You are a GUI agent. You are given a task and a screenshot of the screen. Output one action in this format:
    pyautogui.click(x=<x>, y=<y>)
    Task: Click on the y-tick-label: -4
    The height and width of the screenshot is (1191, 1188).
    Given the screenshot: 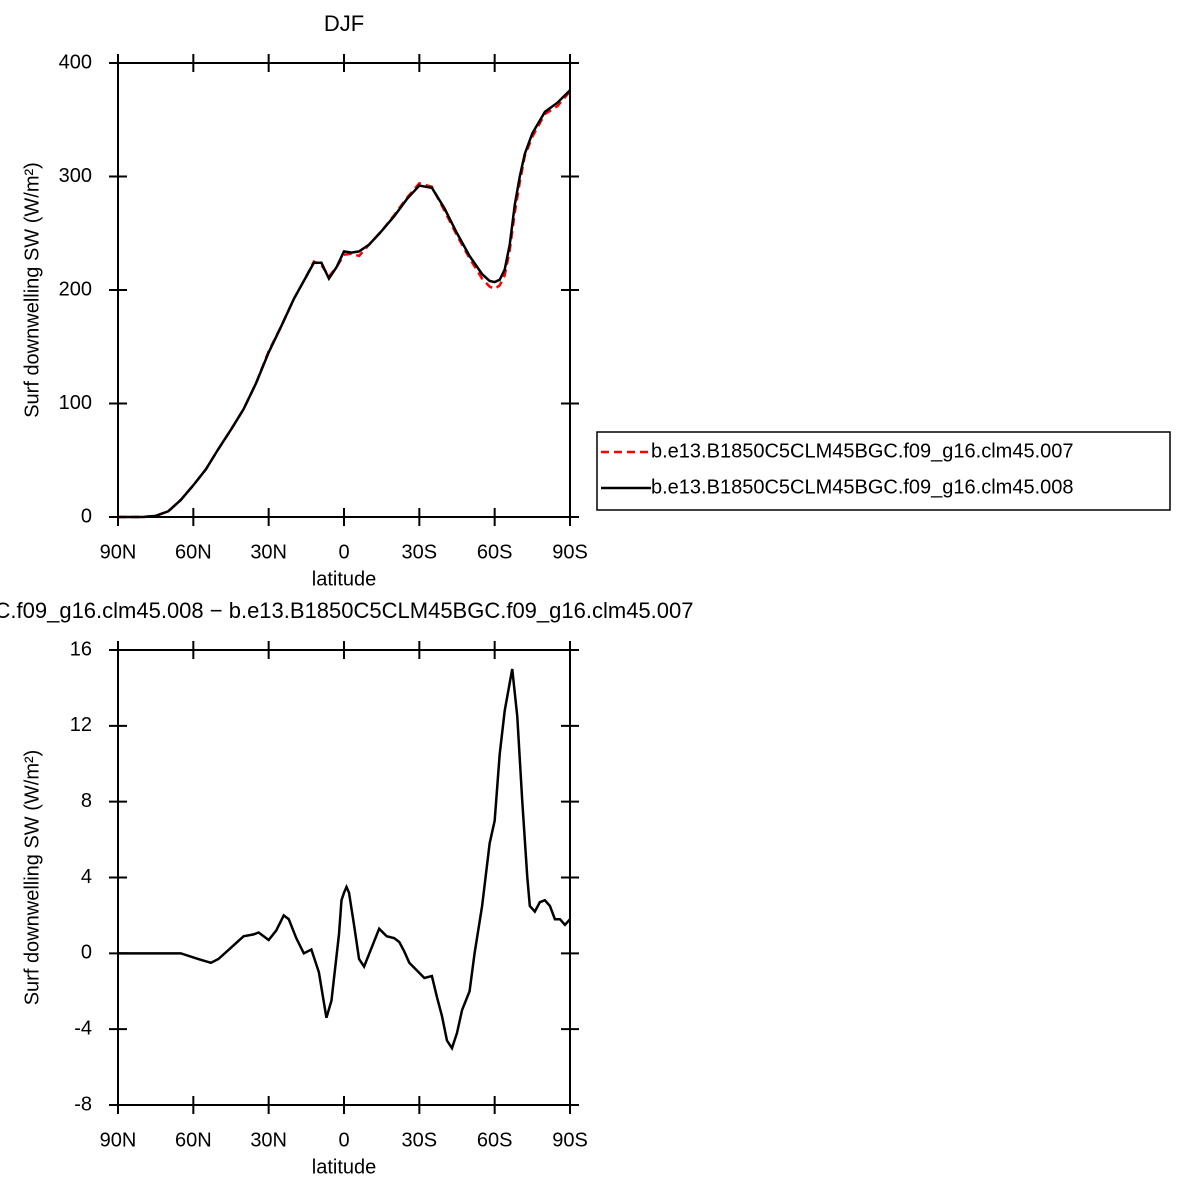 What is the action you would take?
    pyautogui.click(x=83, y=1028)
    